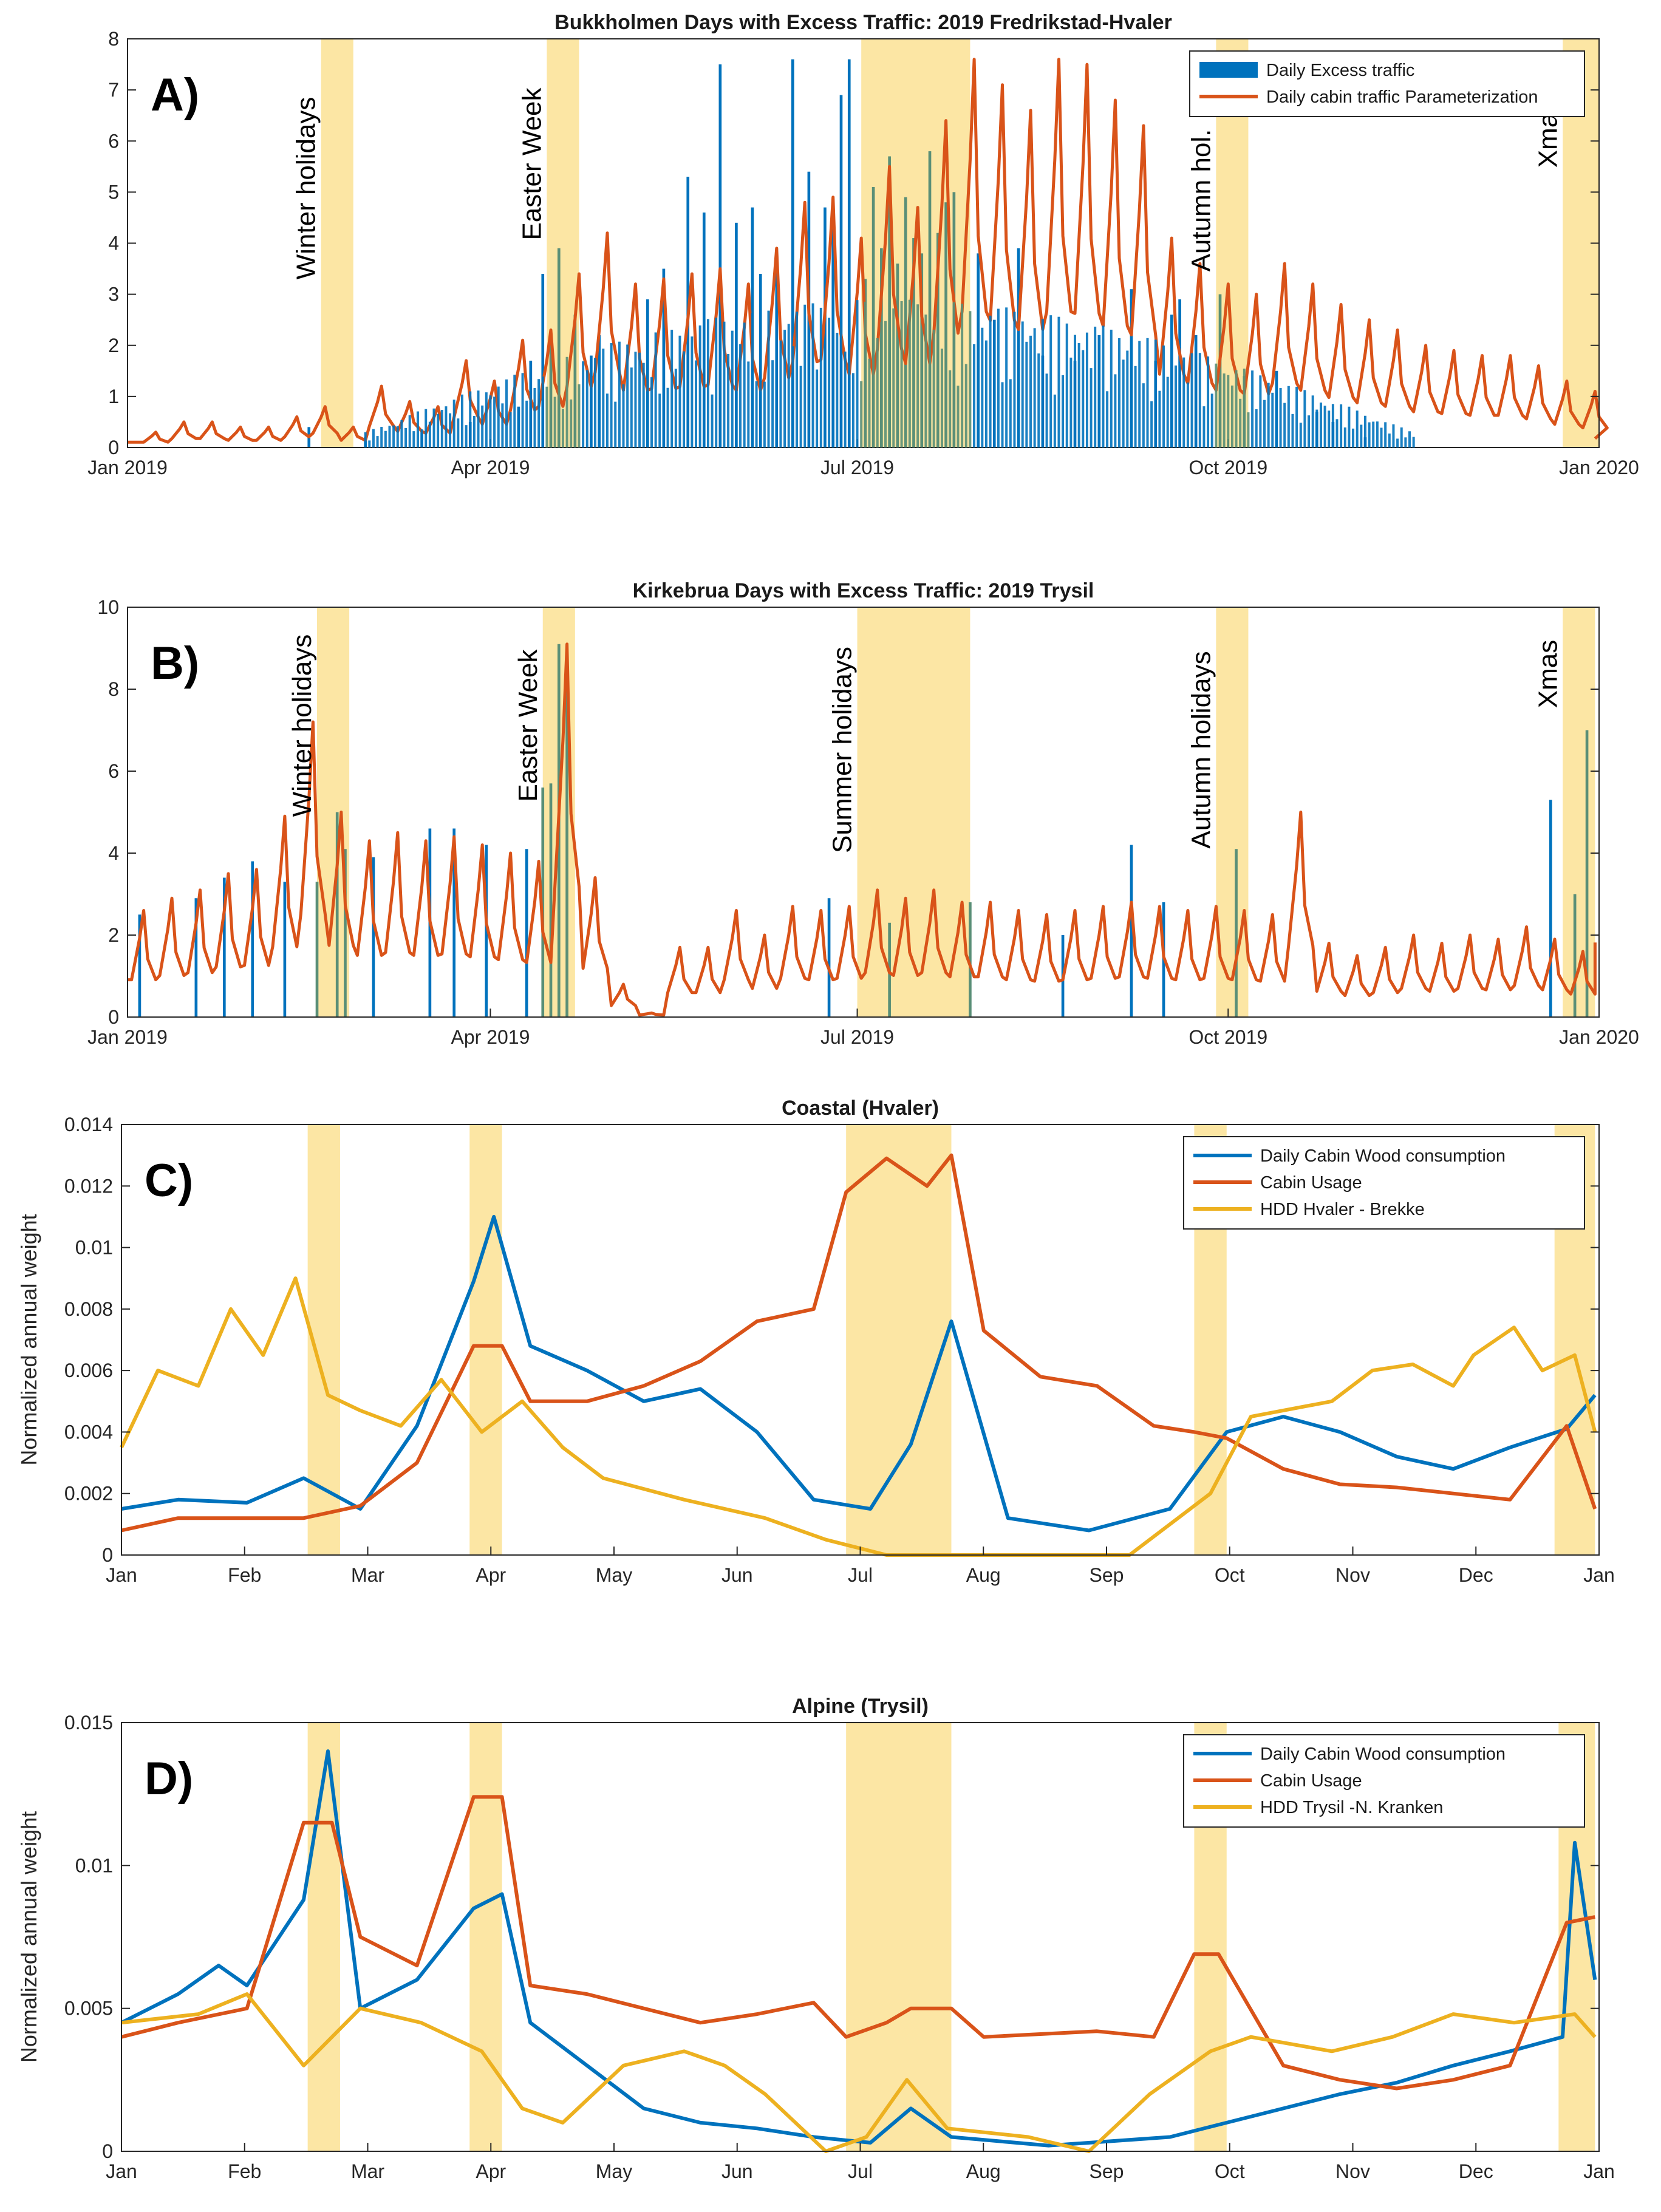  What do you see at coordinates (491, 1575) in the screenshot?
I see `x-tick-label: Apr` at bounding box center [491, 1575].